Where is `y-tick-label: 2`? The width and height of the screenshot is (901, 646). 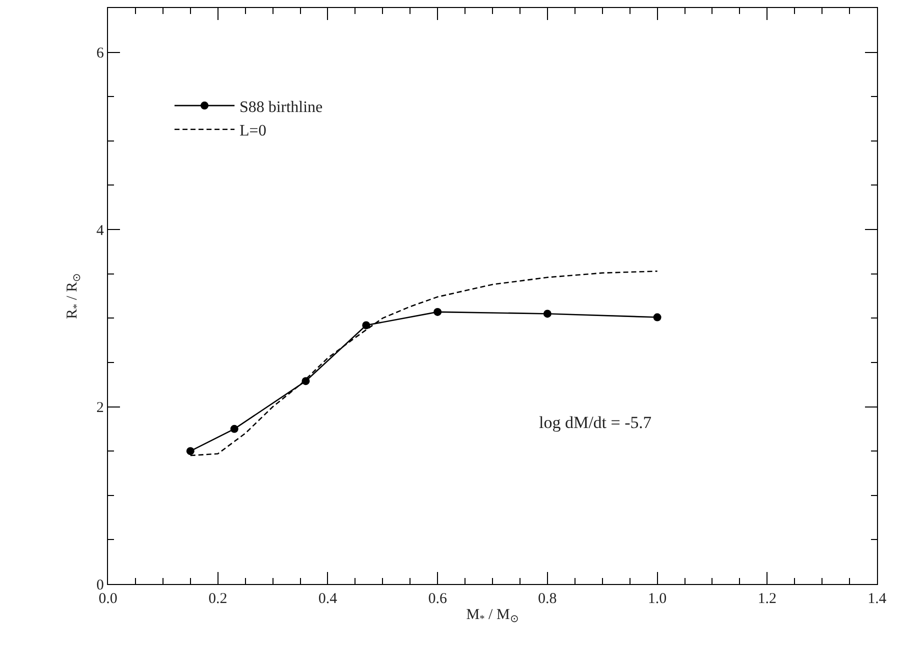 y-tick-label: 2 is located at coordinates (100, 408).